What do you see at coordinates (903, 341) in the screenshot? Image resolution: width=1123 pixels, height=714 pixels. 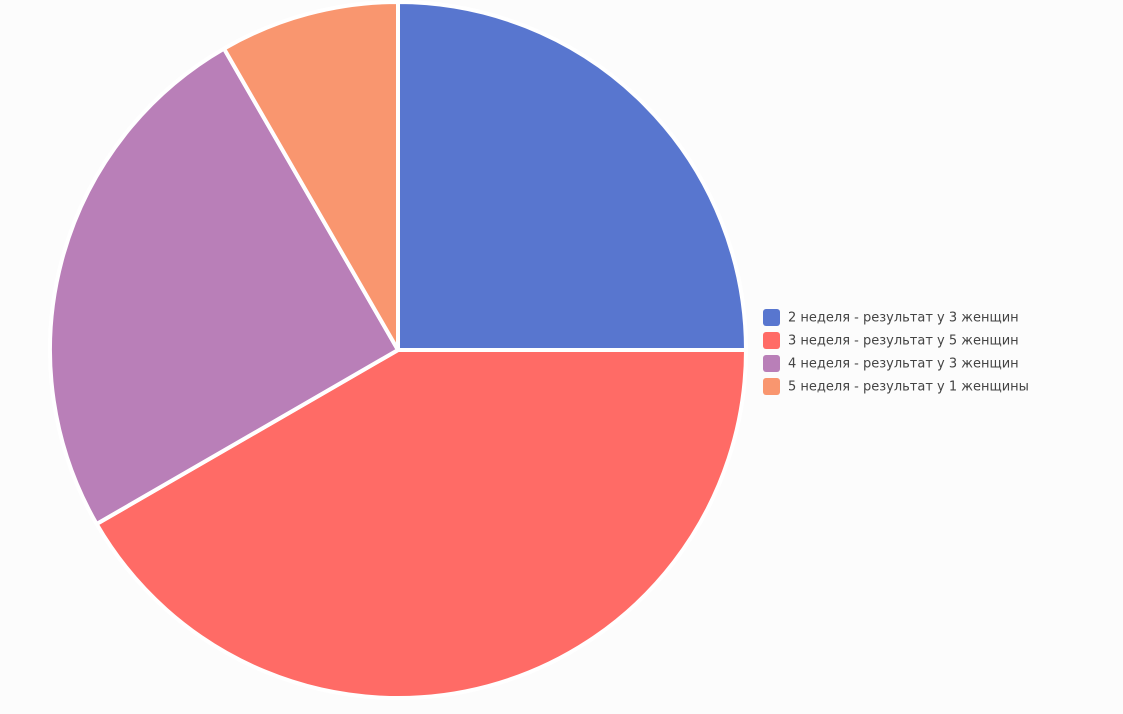 I see `legend-label: 3 неделя - результат у 5 женщин` at bounding box center [903, 341].